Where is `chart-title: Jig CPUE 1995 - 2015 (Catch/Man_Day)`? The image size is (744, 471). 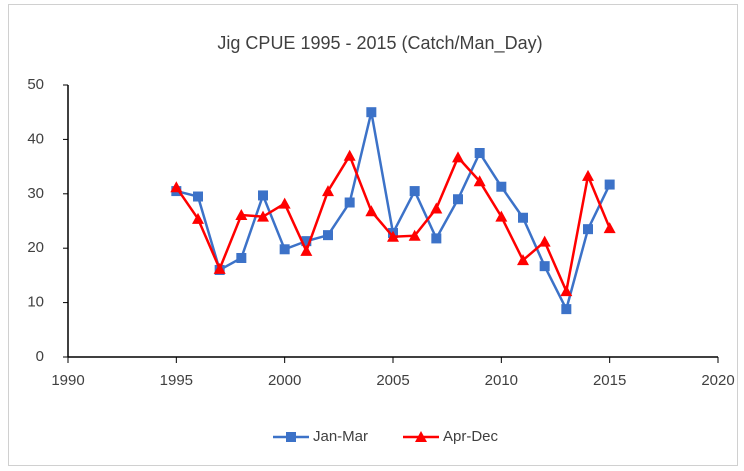 chart-title: Jig CPUE 1995 - 2015 (Catch/Man_Day) is located at coordinates (379, 43).